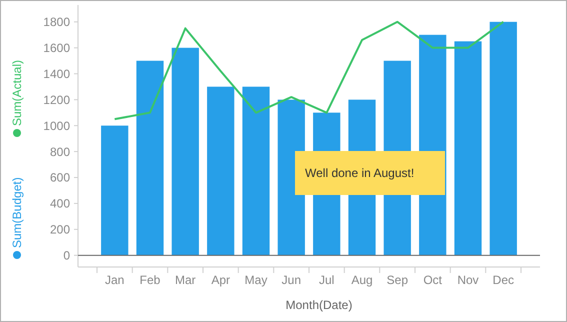 Image resolution: width=567 pixels, height=322 pixels. Describe the element at coordinates (114, 280) in the screenshot. I see `x-tick-label: Jan` at that location.